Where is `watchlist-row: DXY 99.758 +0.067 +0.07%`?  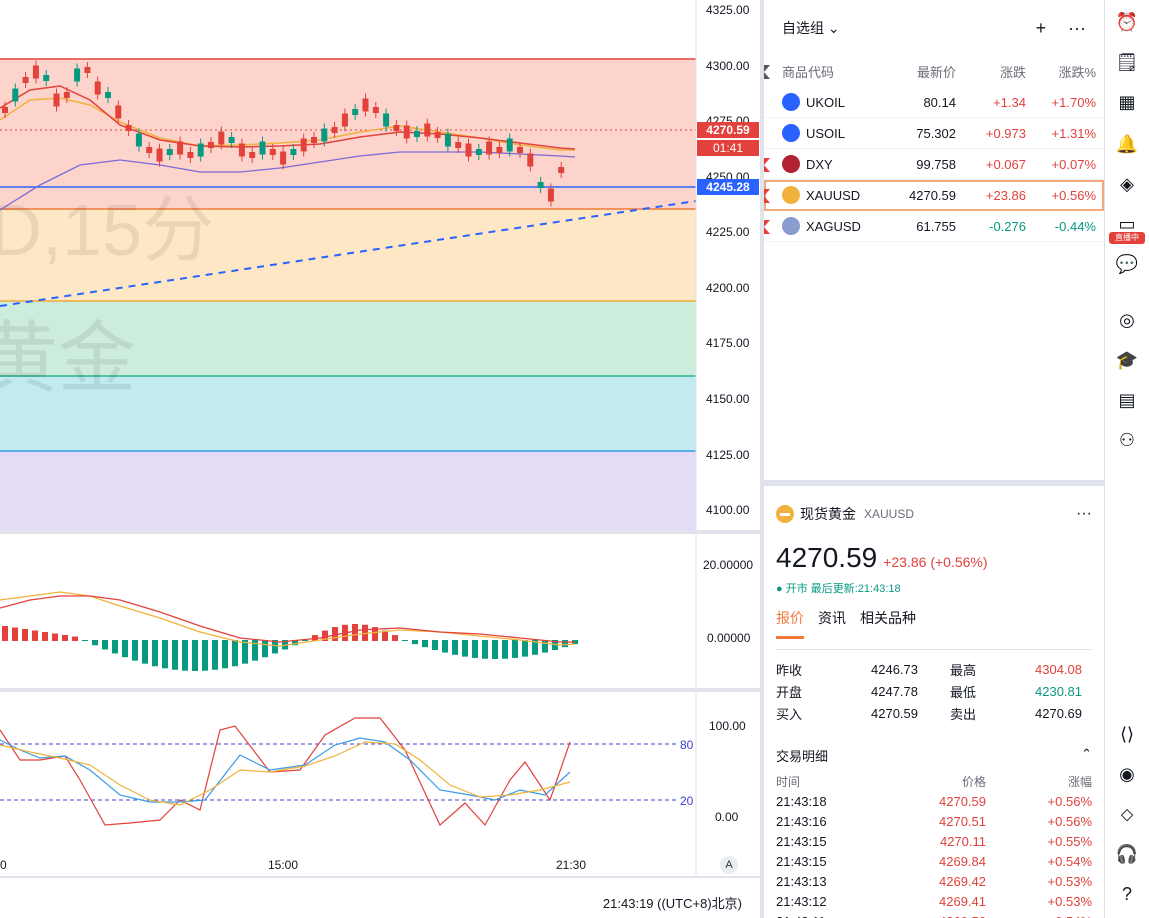
watchlist-row: DXY 99.758 +0.067 +0.07% is located at coordinates (934, 164).